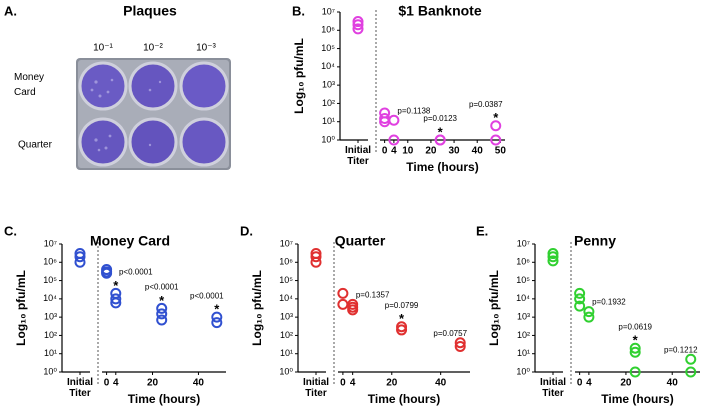 The height and width of the screenshot is (411, 702). Describe the element at coordinates (482, 230) in the screenshot. I see `panel-letter: E.` at that location.